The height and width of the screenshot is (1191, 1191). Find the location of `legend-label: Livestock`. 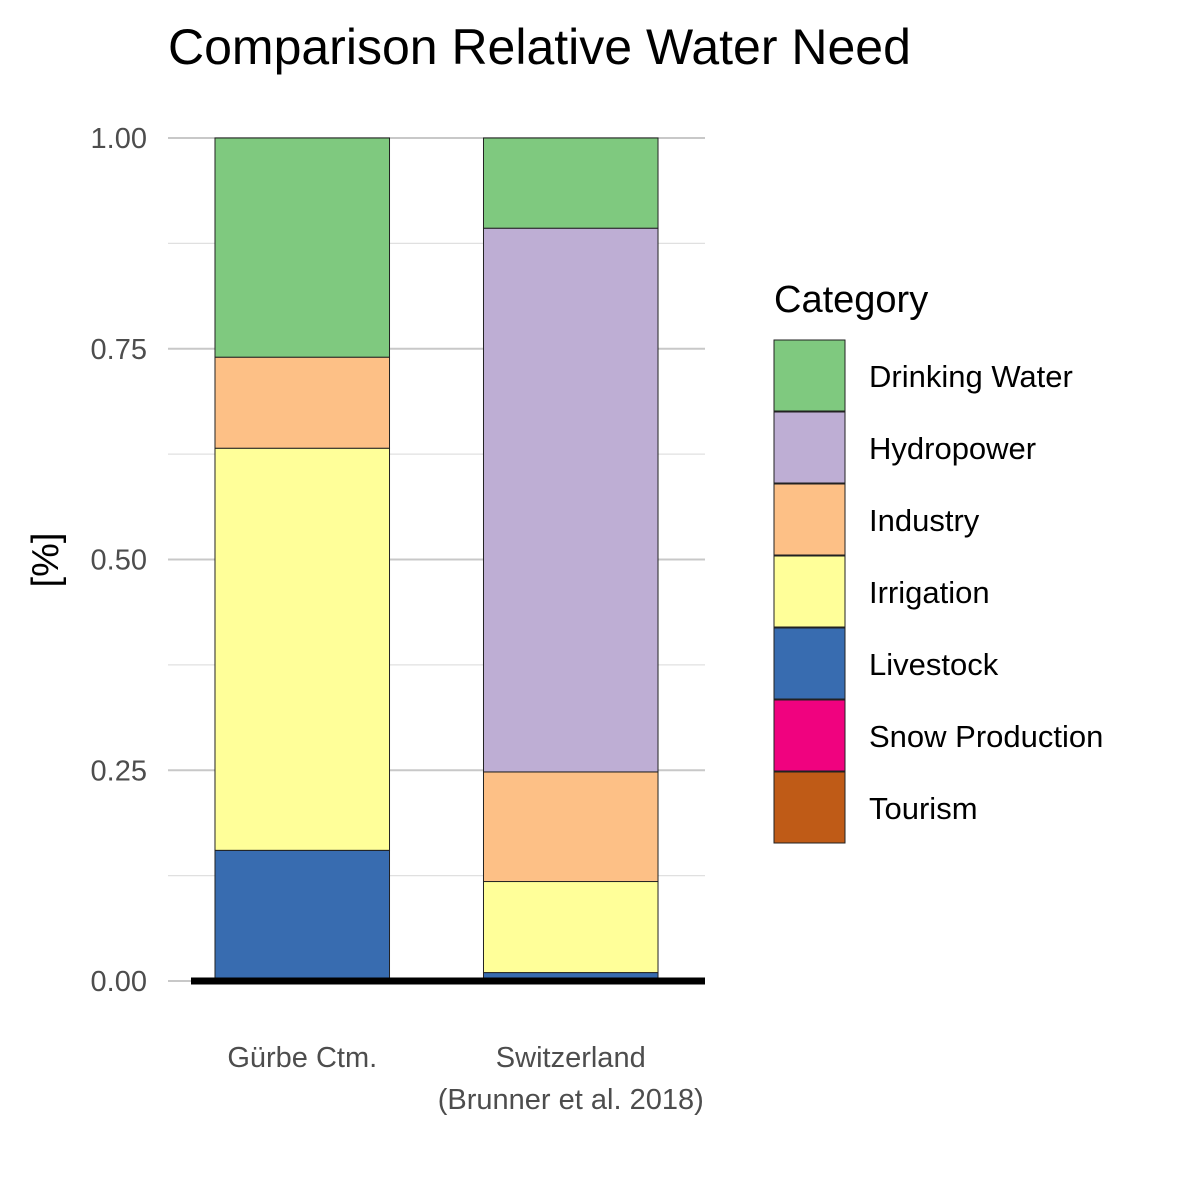

legend-label: Livestock is located at coordinates (934, 664).